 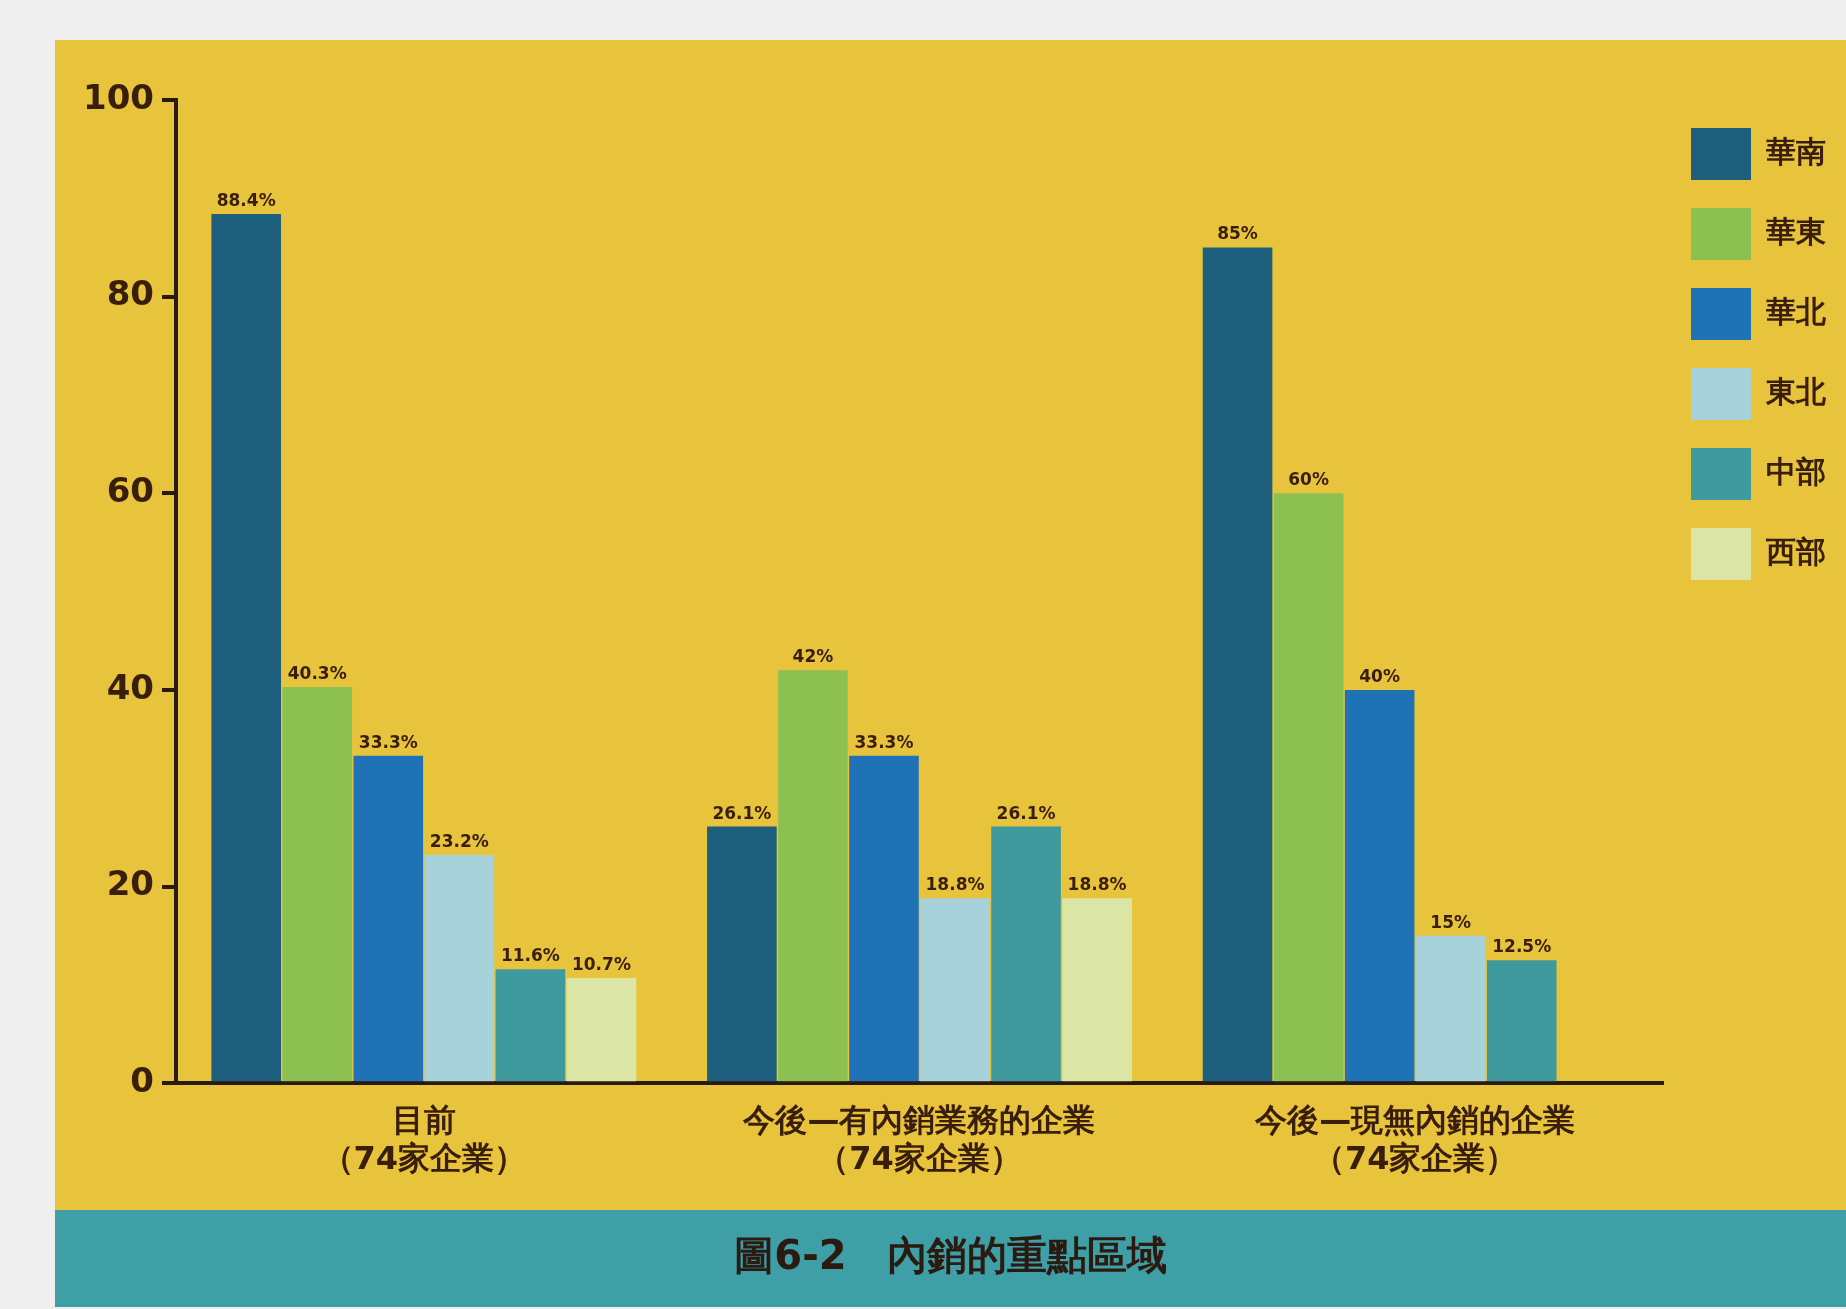 I want to click on y-tick-label: 40, so click(x=130, y=686).